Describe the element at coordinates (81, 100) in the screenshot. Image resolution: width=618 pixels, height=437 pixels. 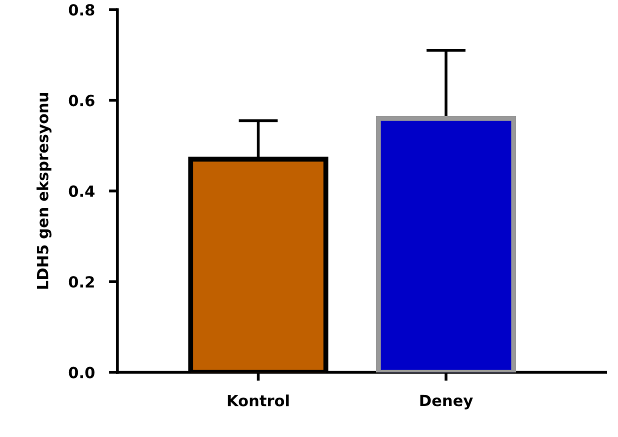
I see `y-tick-label: 0.6` at that location.